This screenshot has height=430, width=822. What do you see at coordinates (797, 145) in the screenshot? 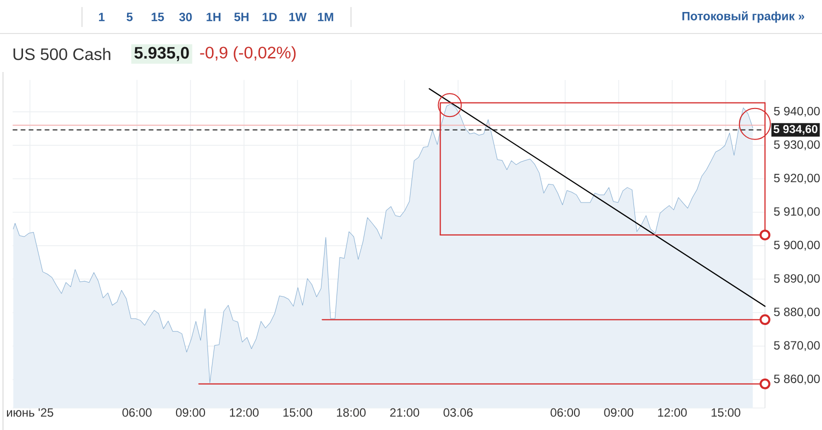
I see `y-tick-label: 5 930,00` at bounding box center [797, 145].